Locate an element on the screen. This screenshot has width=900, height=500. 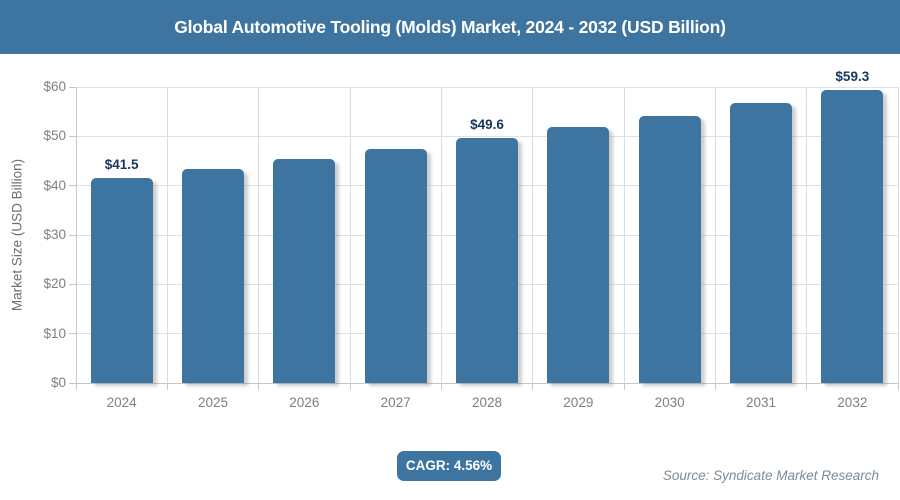
x-axis-label-2027: 2027 is located at coordinates (395, 402).